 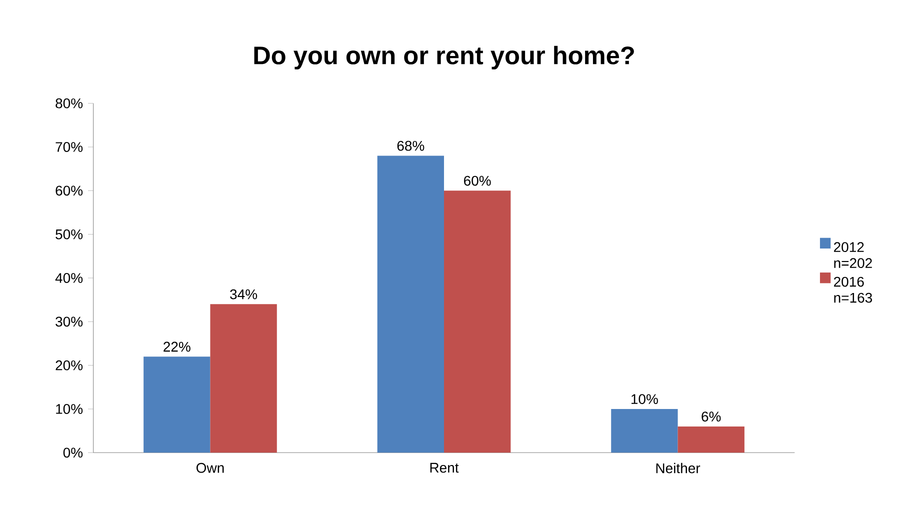 What do you see at coordinates (444, 58) in the screenshot?
I see `chart-title: Do you own or rent your home?` at bounding box center [444, 58].